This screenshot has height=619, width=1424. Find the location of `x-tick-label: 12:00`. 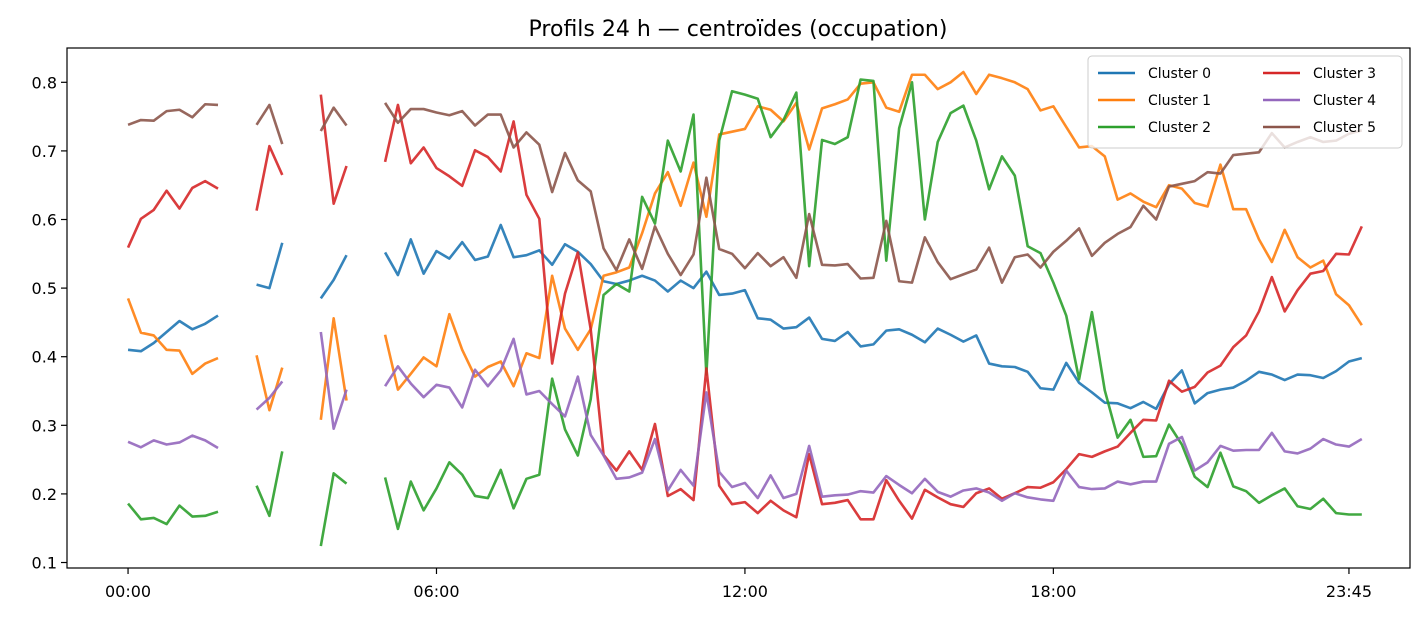

x-tick-label: 12:00 is located at coordinates (745, 591).